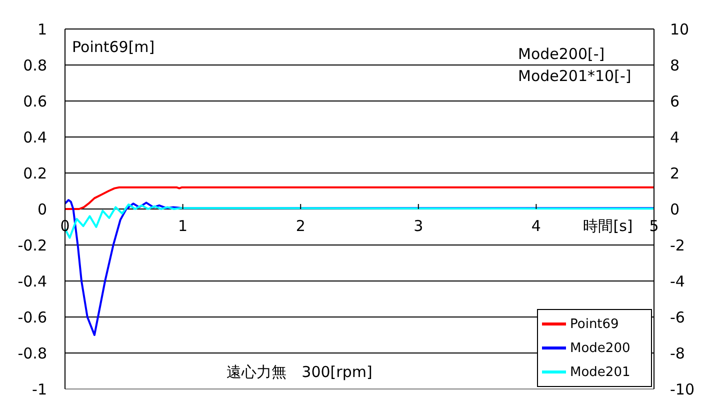 The image size is (713, 417). I want to click on y2-tick-label: -10, so click(682, 389).